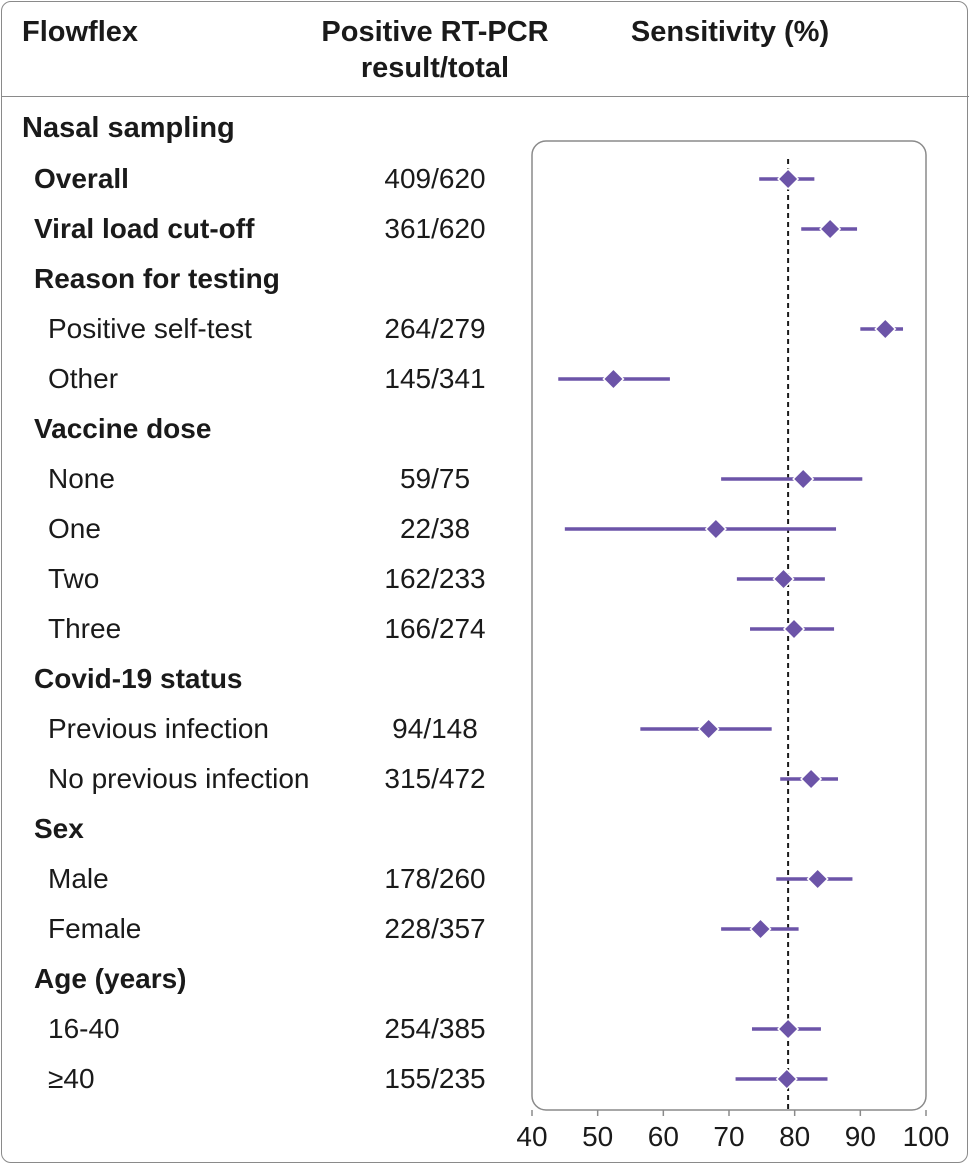 This screenshot has height=1166, width=971. What do you see at coordinates (730, 32) in the screenshot?
I see `header-sensitivity: Sensitivity (%)` at bounding box center [730, 32].